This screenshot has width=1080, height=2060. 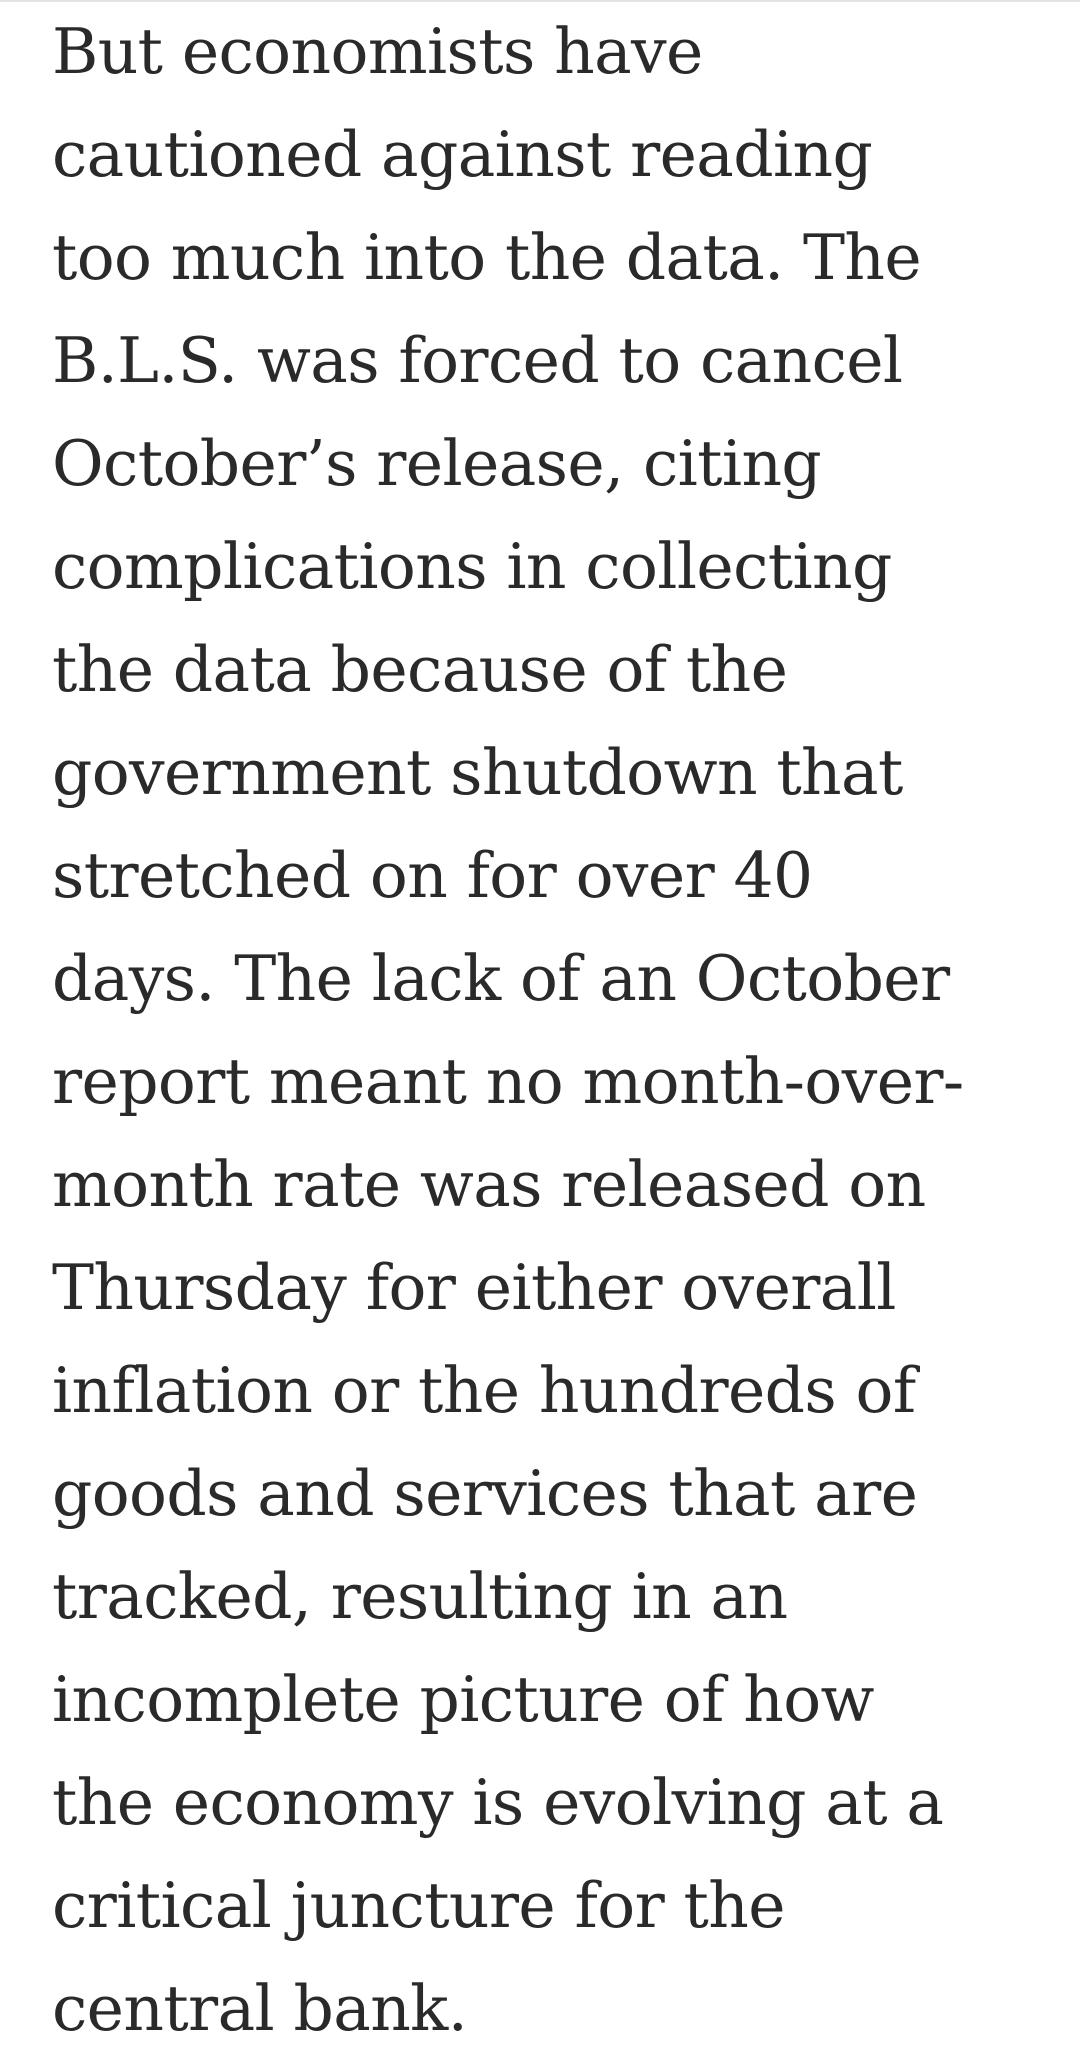 What do you see at coordinates (420, 669) in the screenshot?
I see `paragraph-line: the data because of the` at bounding box center [420, 669].